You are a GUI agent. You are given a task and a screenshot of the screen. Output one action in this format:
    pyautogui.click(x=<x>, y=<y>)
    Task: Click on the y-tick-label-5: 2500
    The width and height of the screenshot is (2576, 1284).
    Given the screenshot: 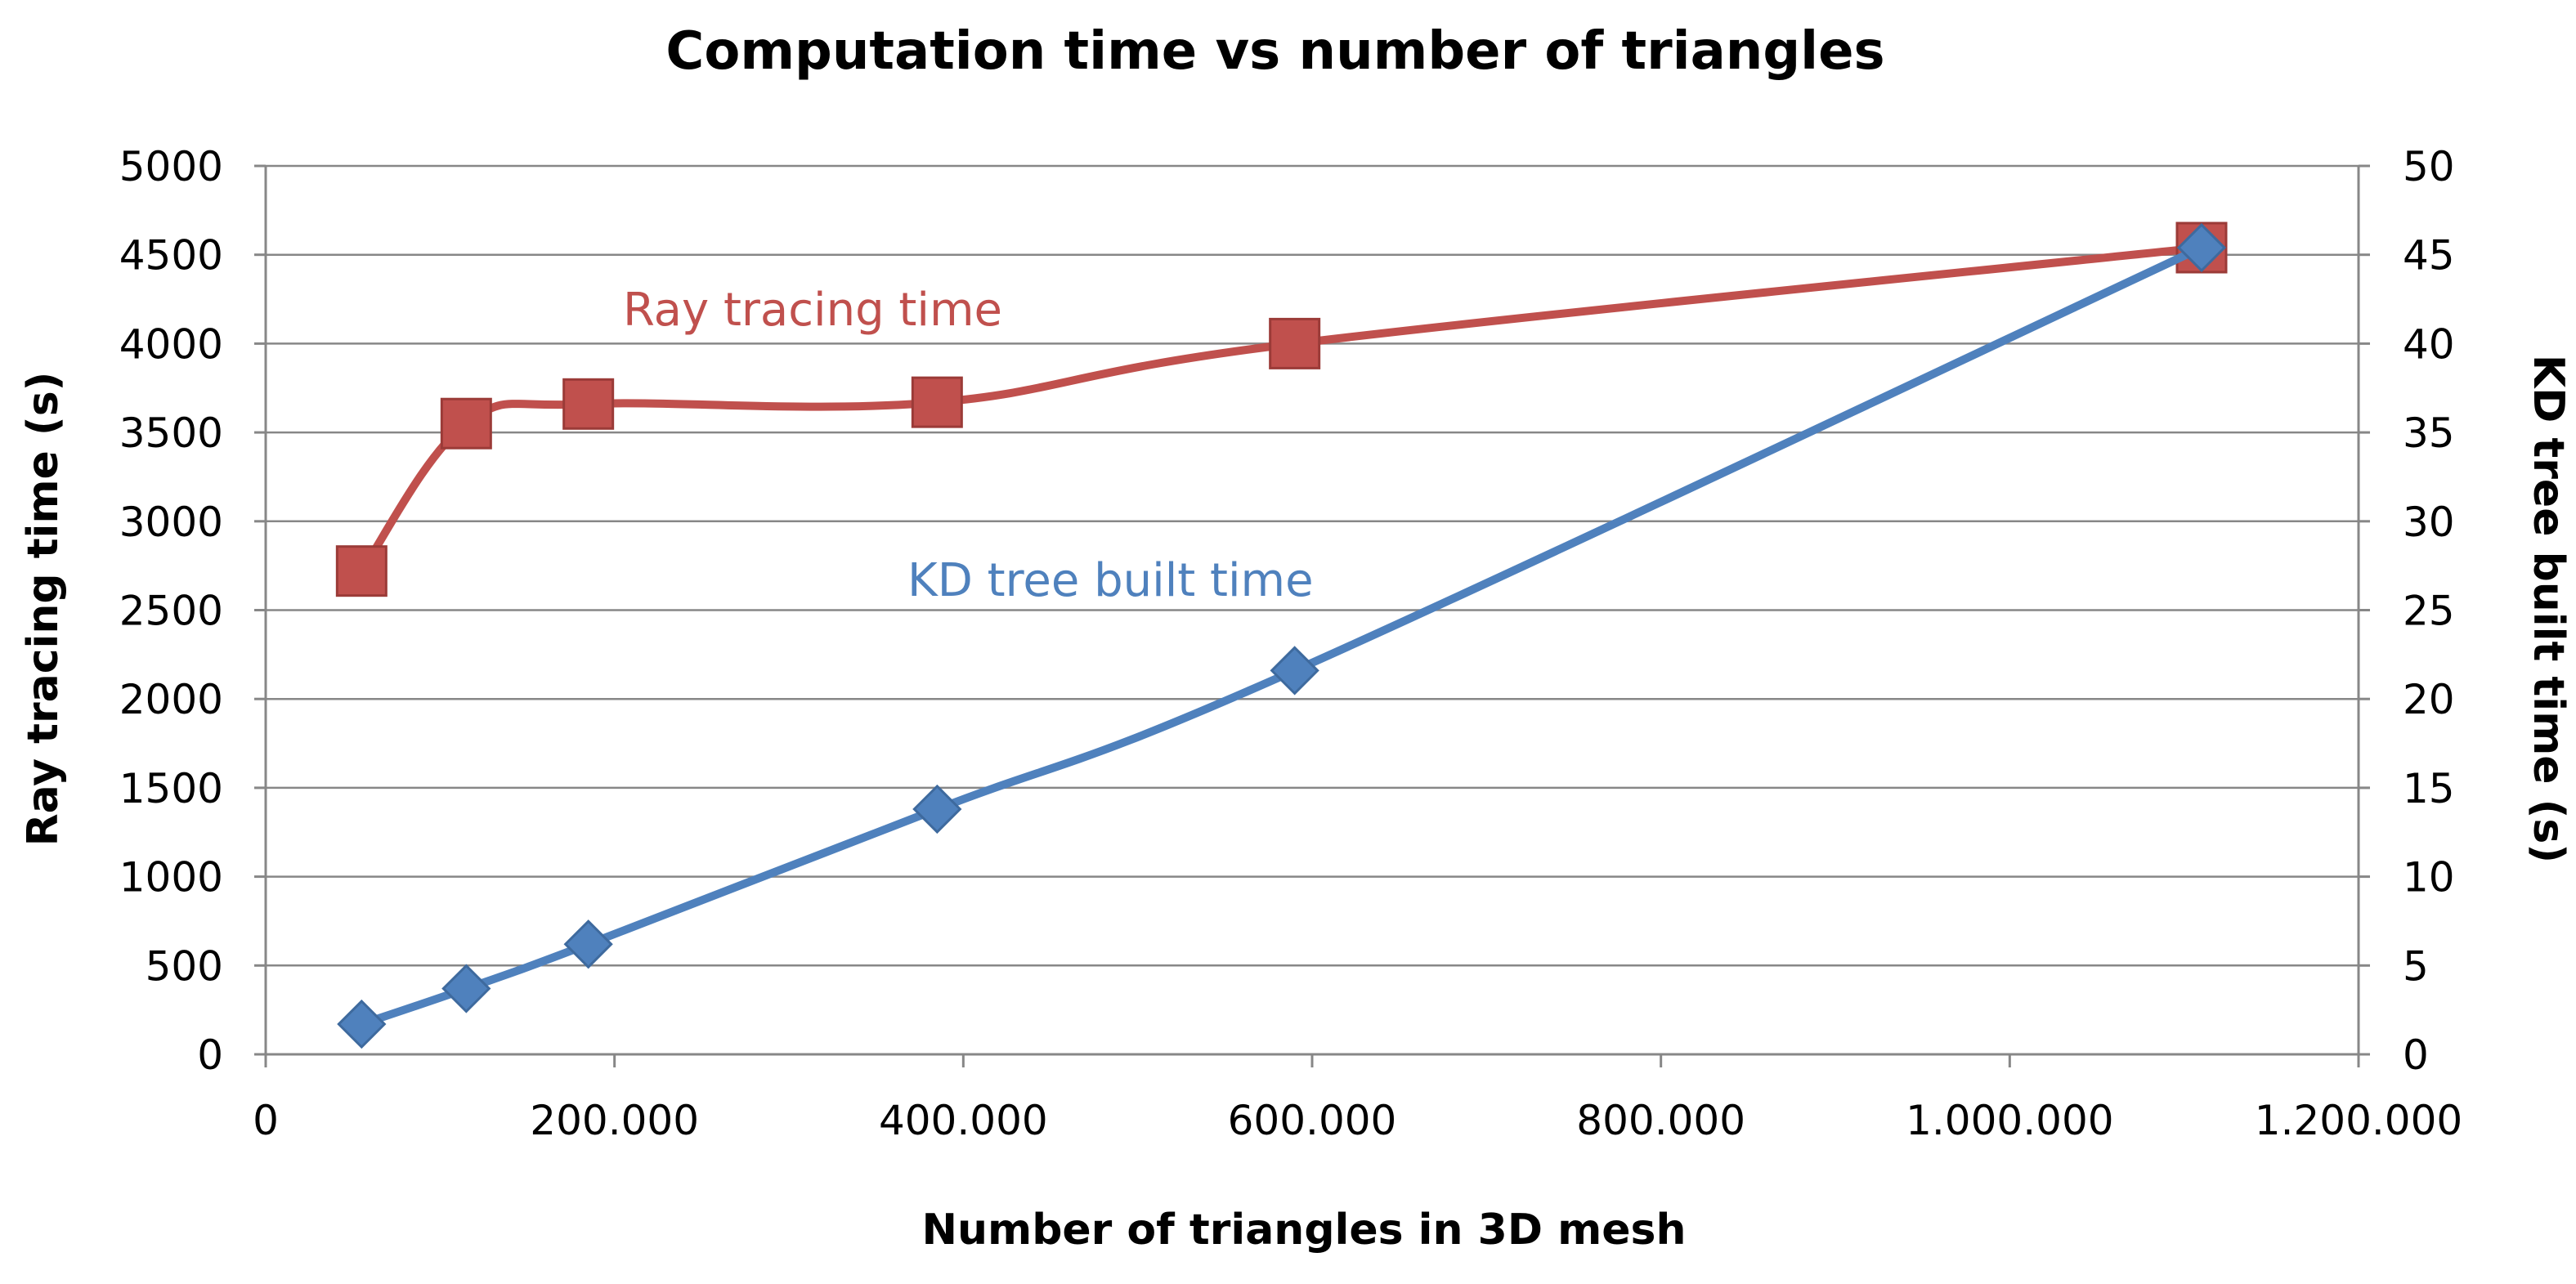 What is the action you would take?
    pyautogui.click(x=171, y=611)
    